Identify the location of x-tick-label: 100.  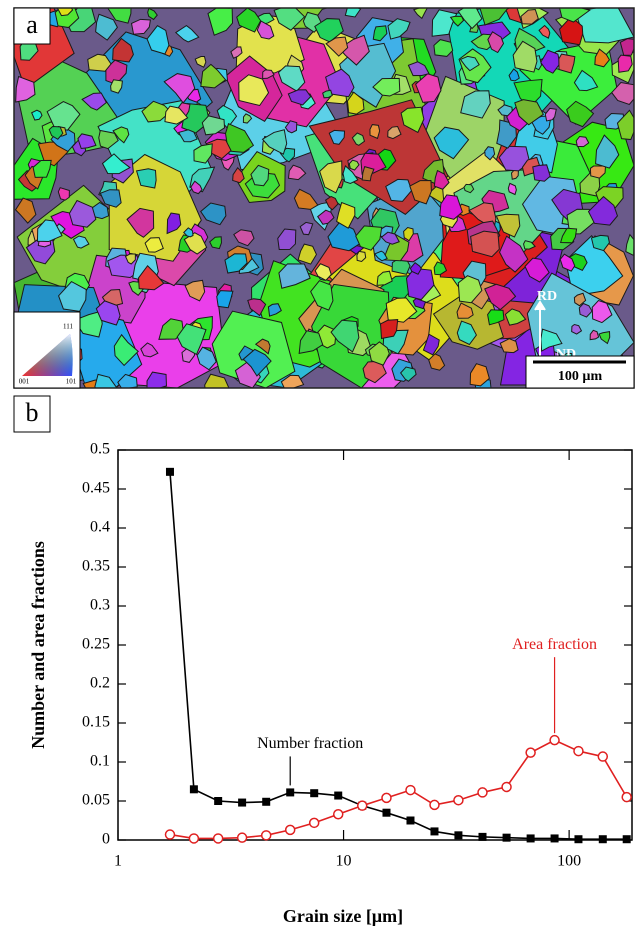
(569, 861).